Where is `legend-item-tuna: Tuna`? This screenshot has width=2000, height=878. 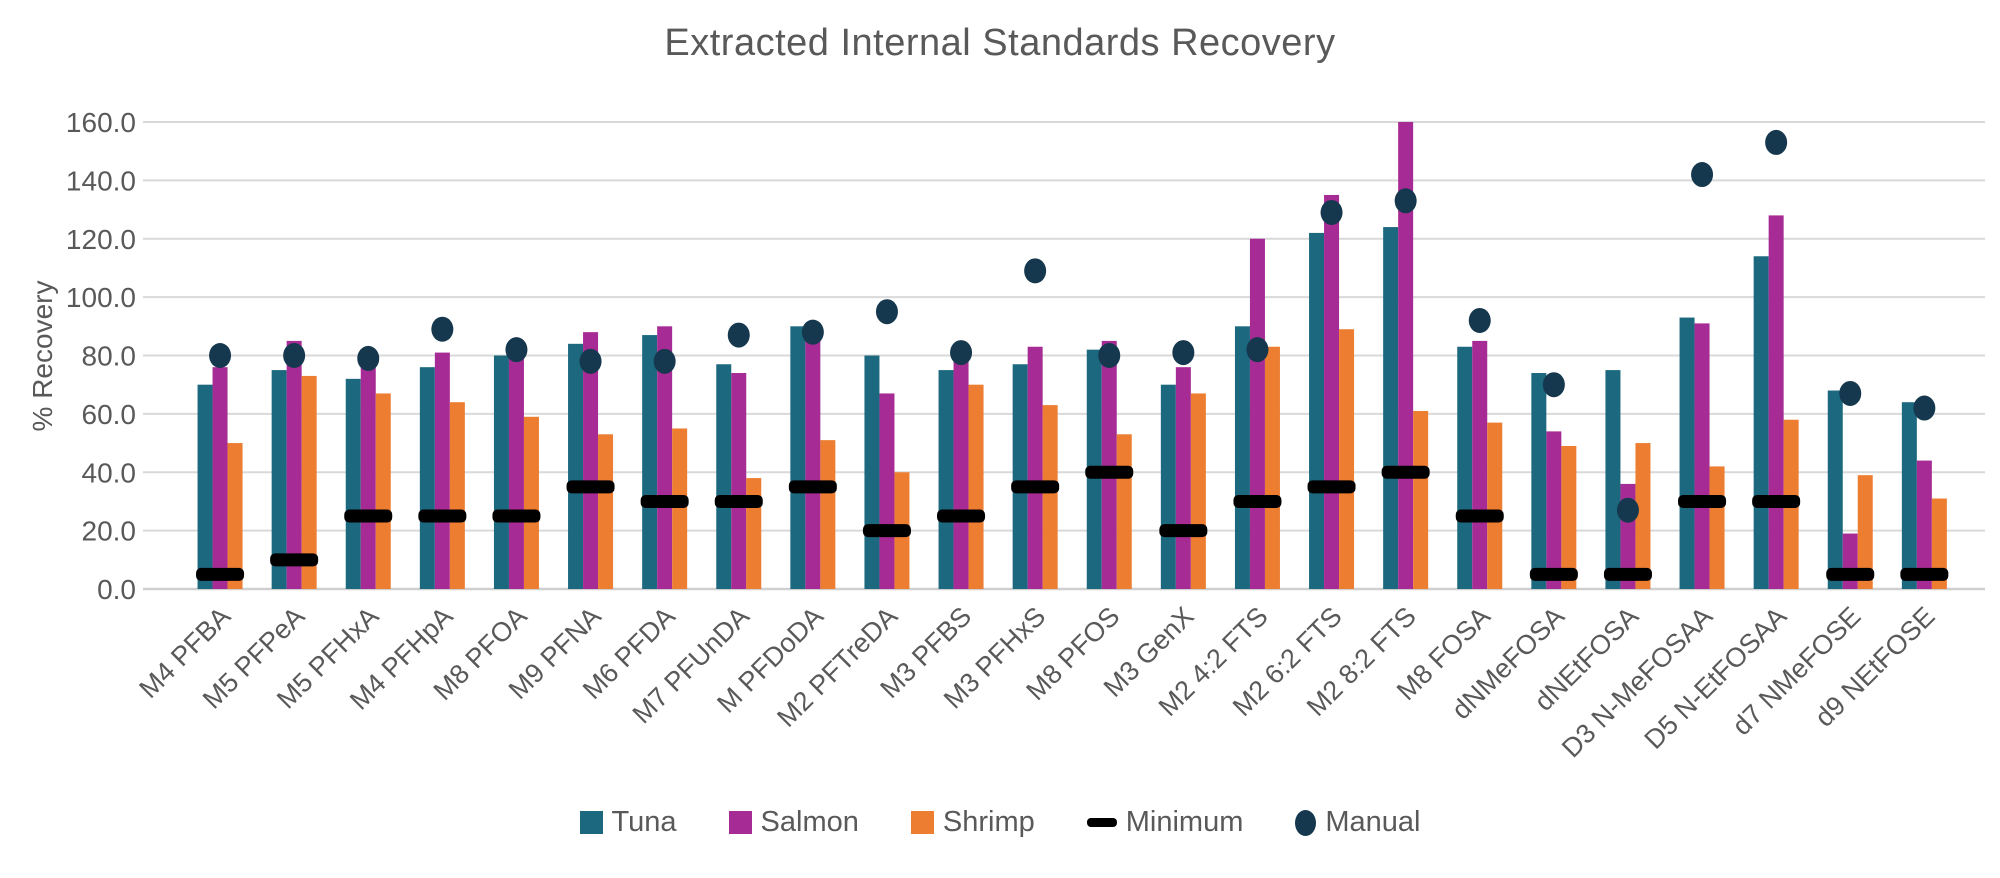 legend-item-tuna: Tuna is located at coordinates (628, 822).